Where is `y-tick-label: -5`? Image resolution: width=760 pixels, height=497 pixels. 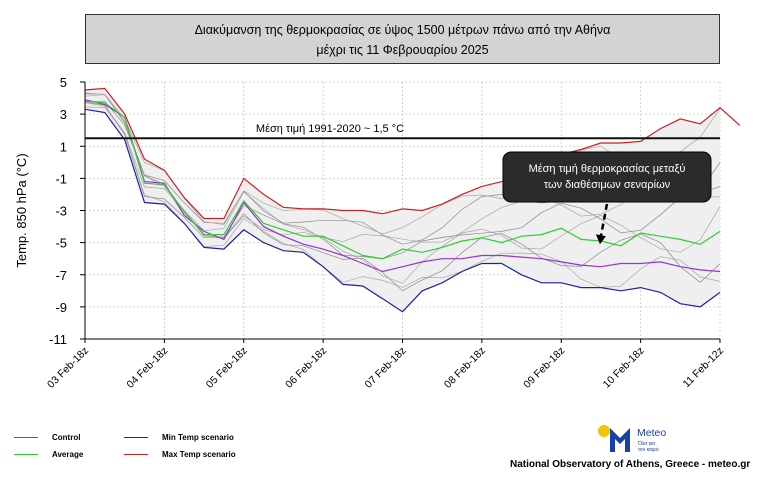 y-tick-label: -5 is located at coordinates (61, 243).